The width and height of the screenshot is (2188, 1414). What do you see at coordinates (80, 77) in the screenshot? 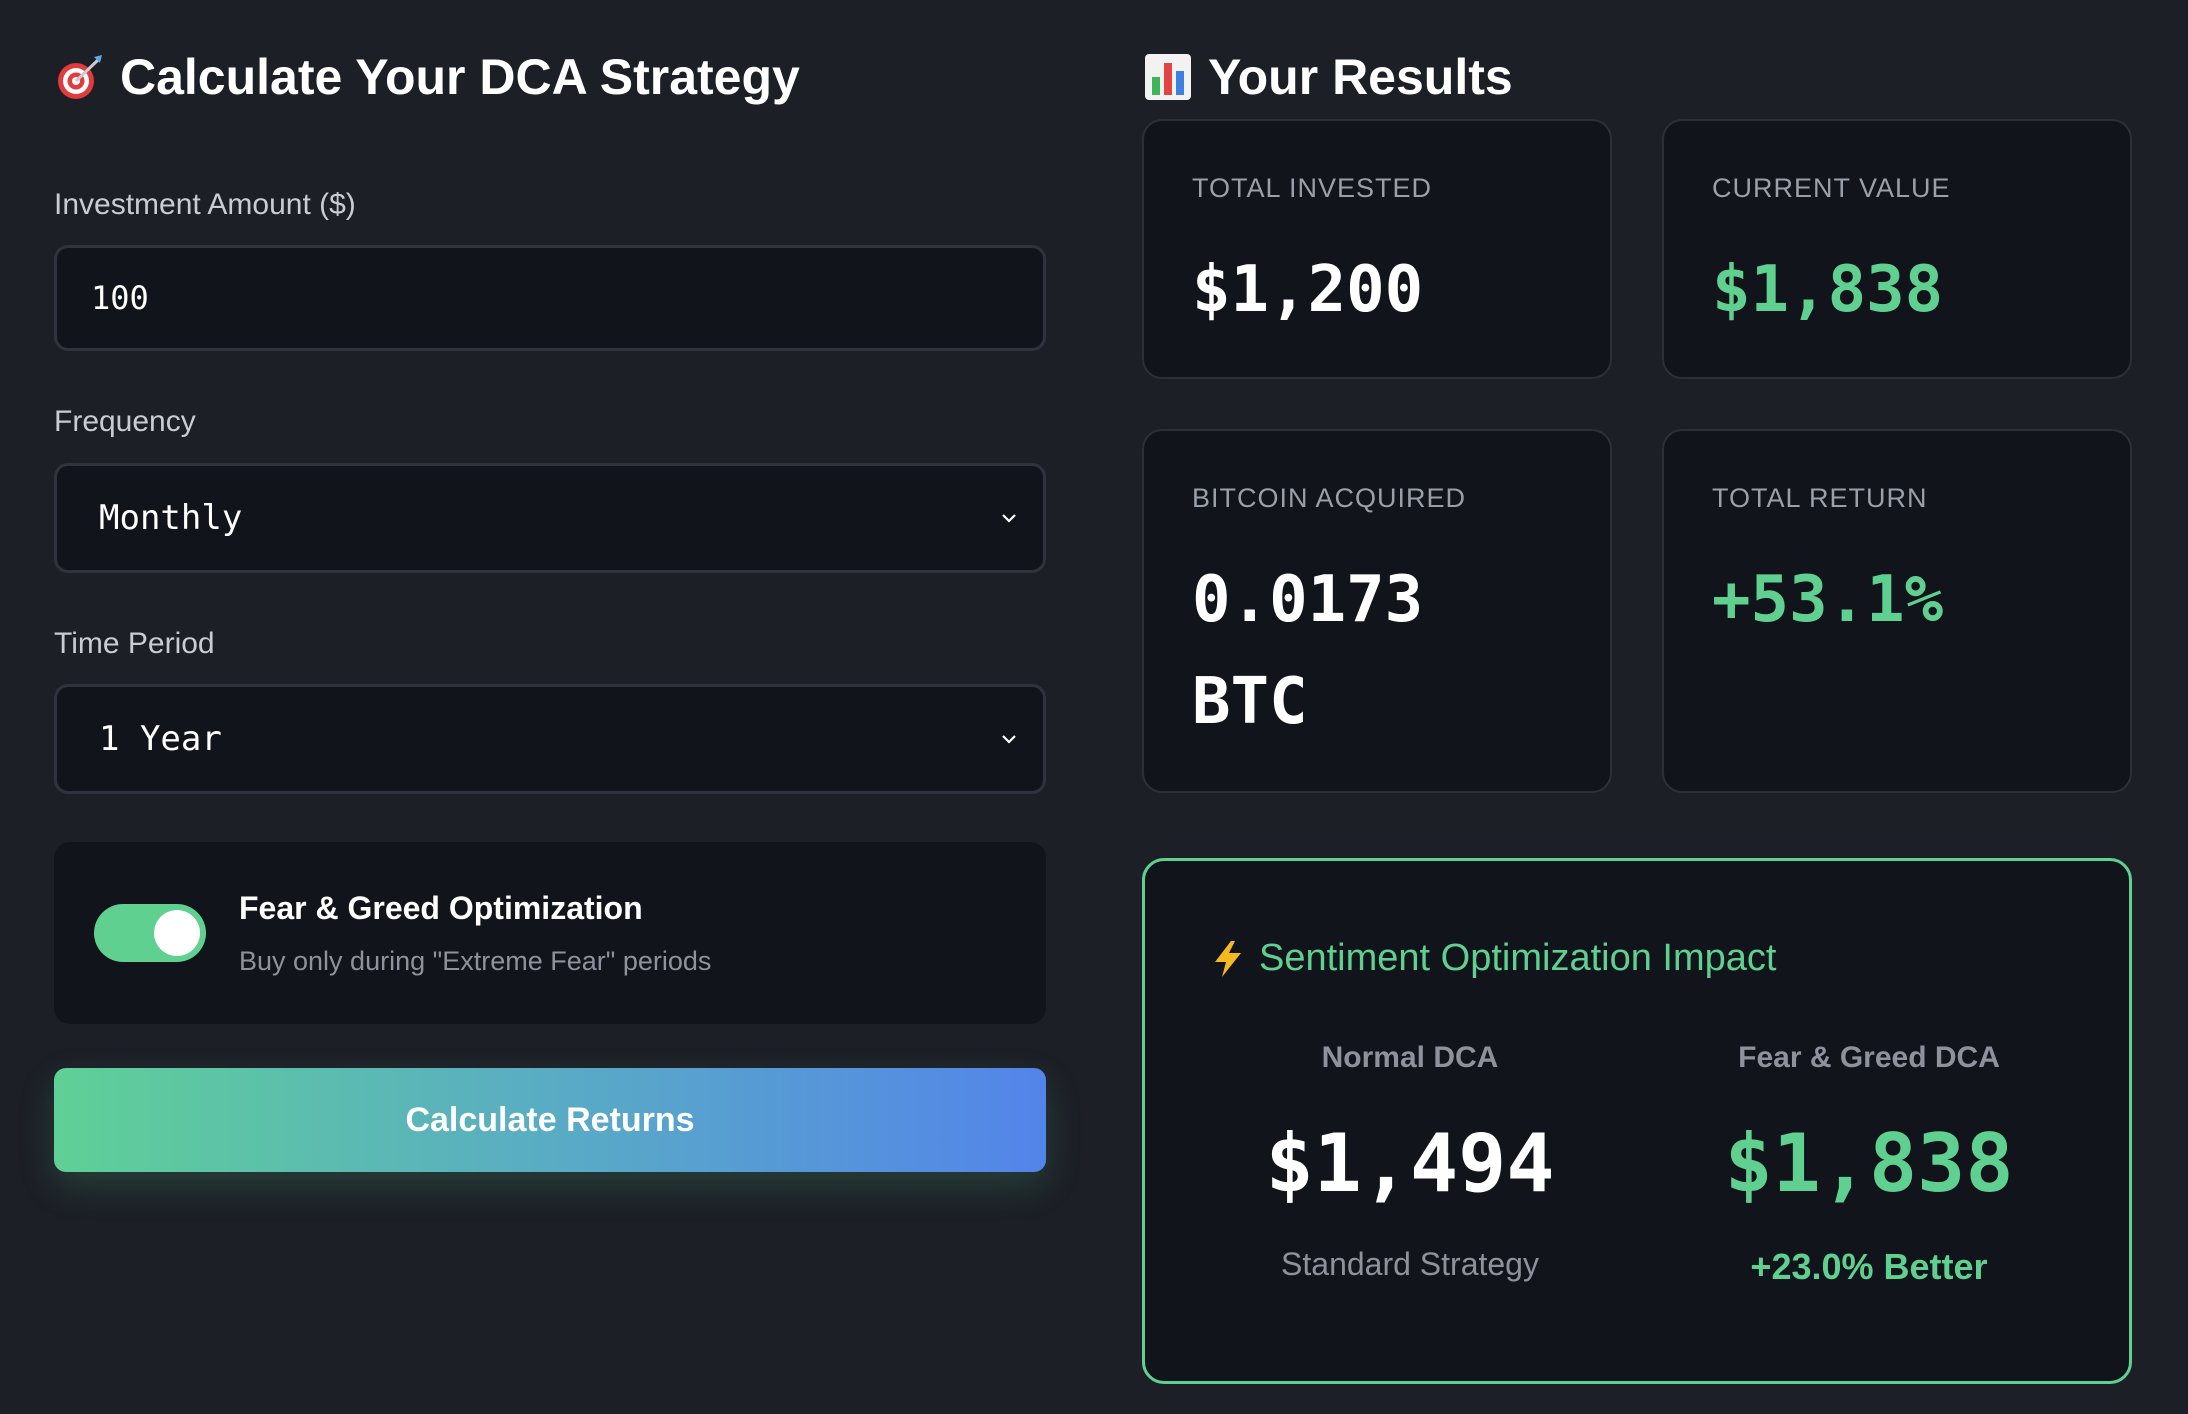
I see `target-icon` at bounding box center [80, 77].